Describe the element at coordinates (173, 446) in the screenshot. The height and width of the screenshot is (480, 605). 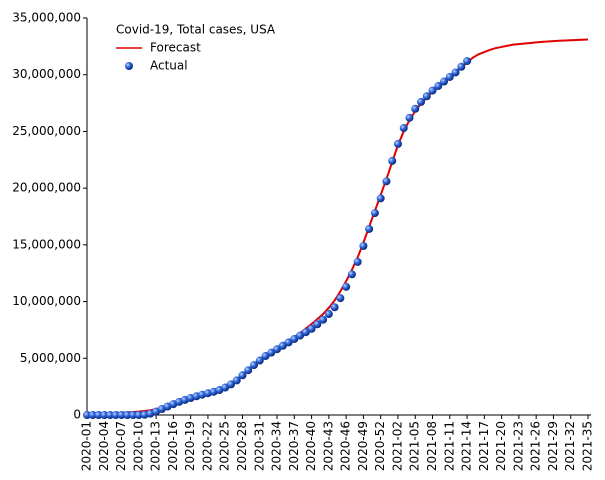
I see `x-tick-label: 2020-16` at that location.